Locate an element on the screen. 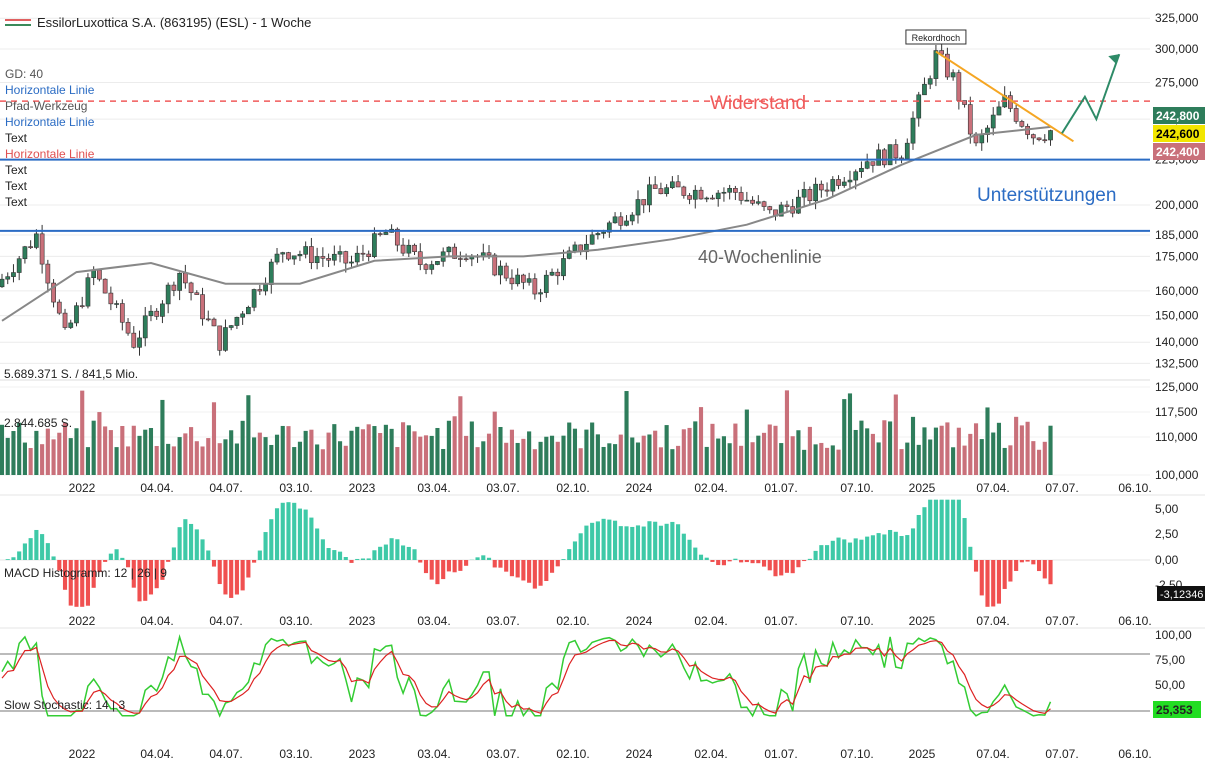 This screenshot has height=762, width=1205. x-tick-label: 03.10. is located at coordinates (295, 621).